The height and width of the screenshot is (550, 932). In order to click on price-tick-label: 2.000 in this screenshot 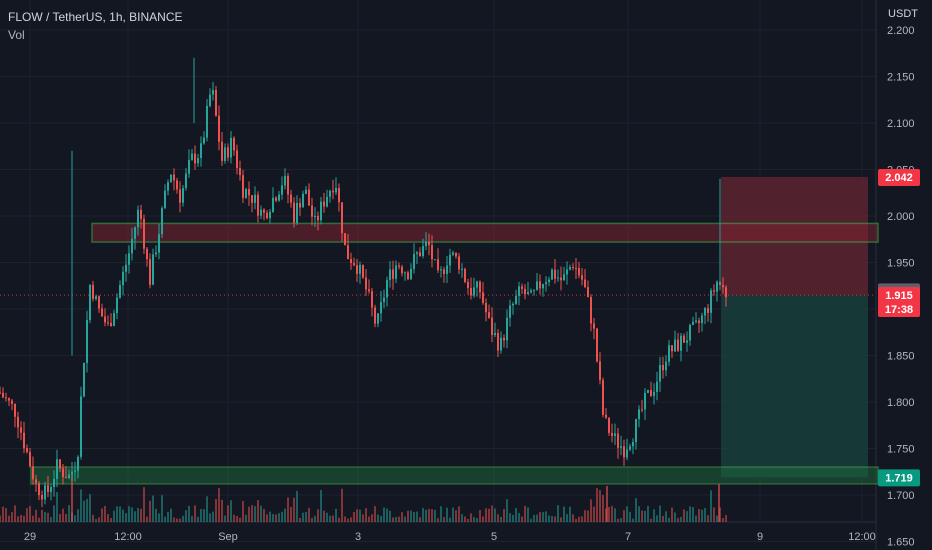, I will do `click(901, 217)`.